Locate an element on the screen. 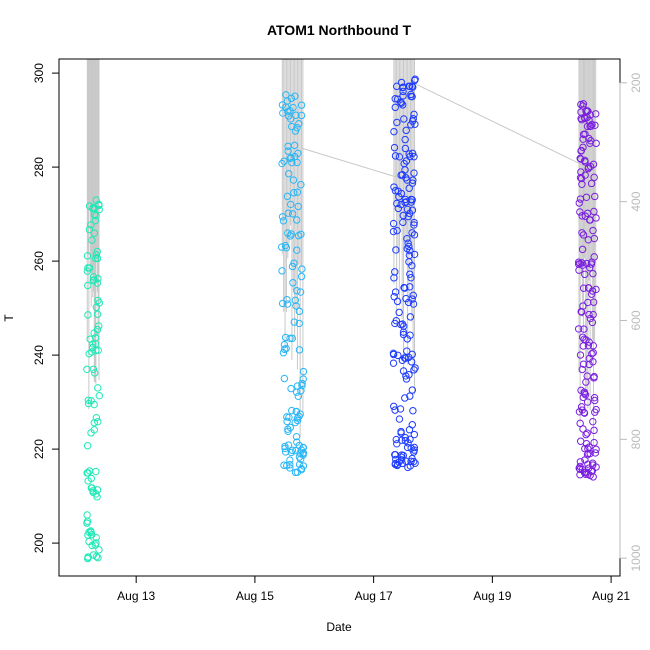  x-axis: Aug 13 Aug 15 Aug 17 Aug 19 Aug 21 is located at coordinates (373, 589).